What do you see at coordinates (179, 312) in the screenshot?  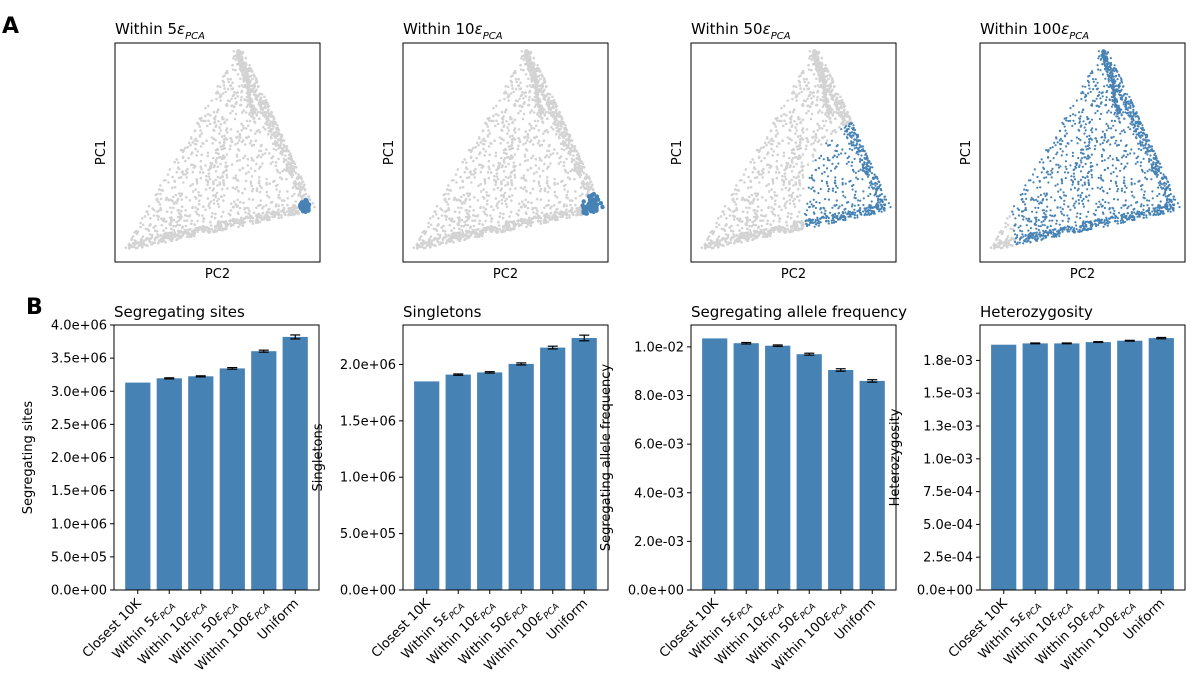 I see `chart-title: Segregating sites` at bounding box center [179, 312].